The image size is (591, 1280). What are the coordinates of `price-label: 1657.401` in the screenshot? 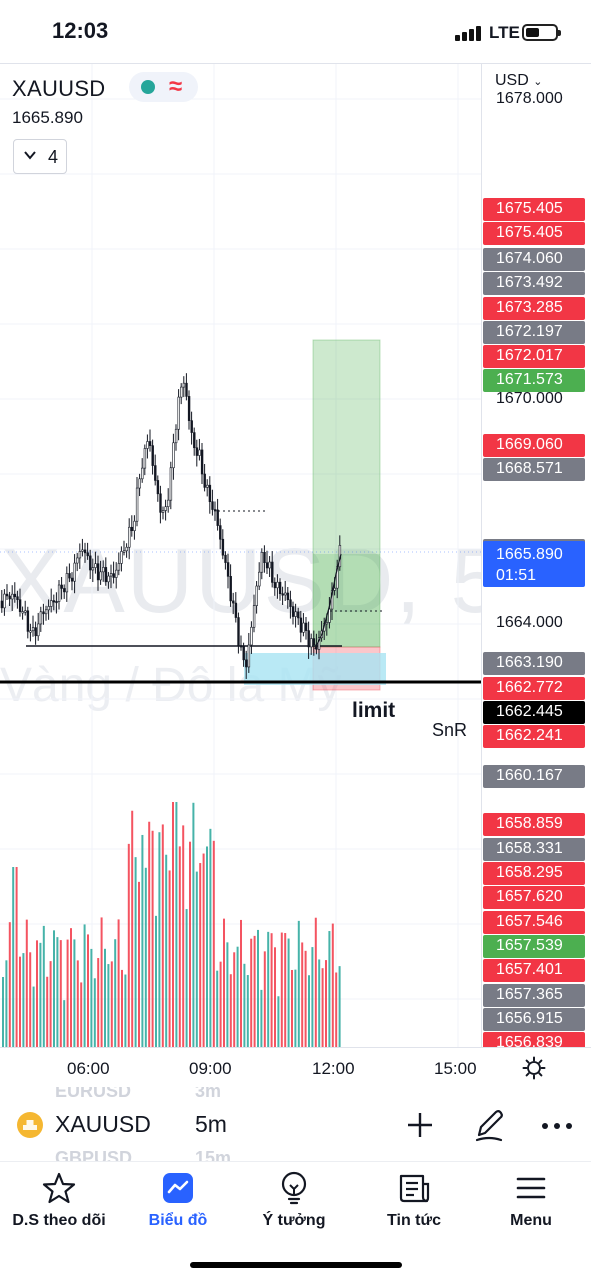 It's located at (534, 970).